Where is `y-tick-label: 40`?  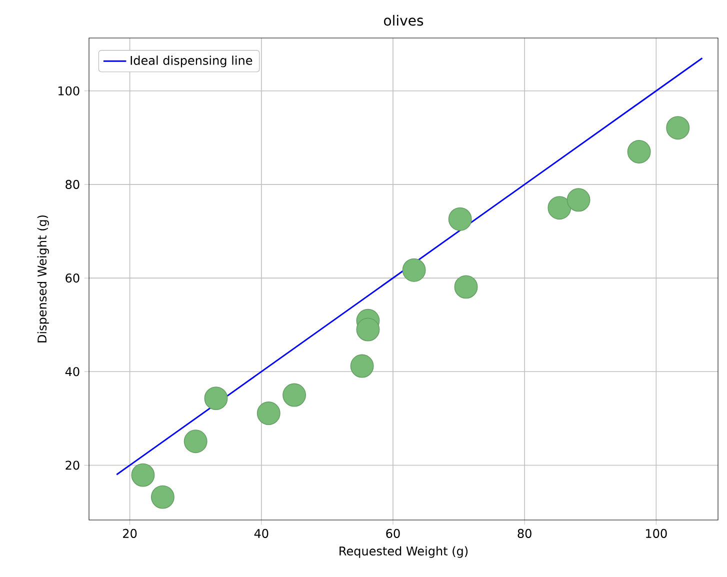 y-tick-label: 40 is located at coordinates (72, 371).